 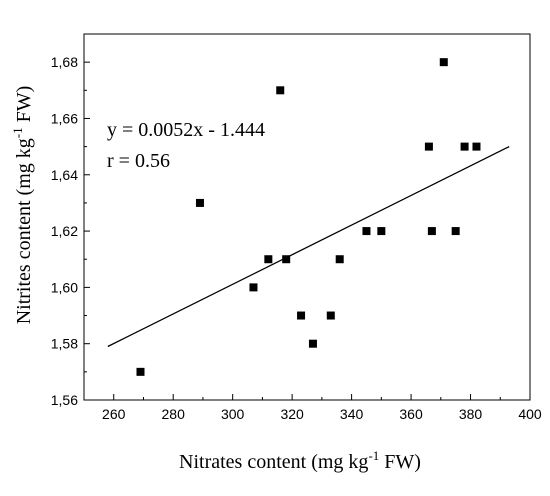 I want to click on y-tick-label: 1,56, so click(x=64, y=400).